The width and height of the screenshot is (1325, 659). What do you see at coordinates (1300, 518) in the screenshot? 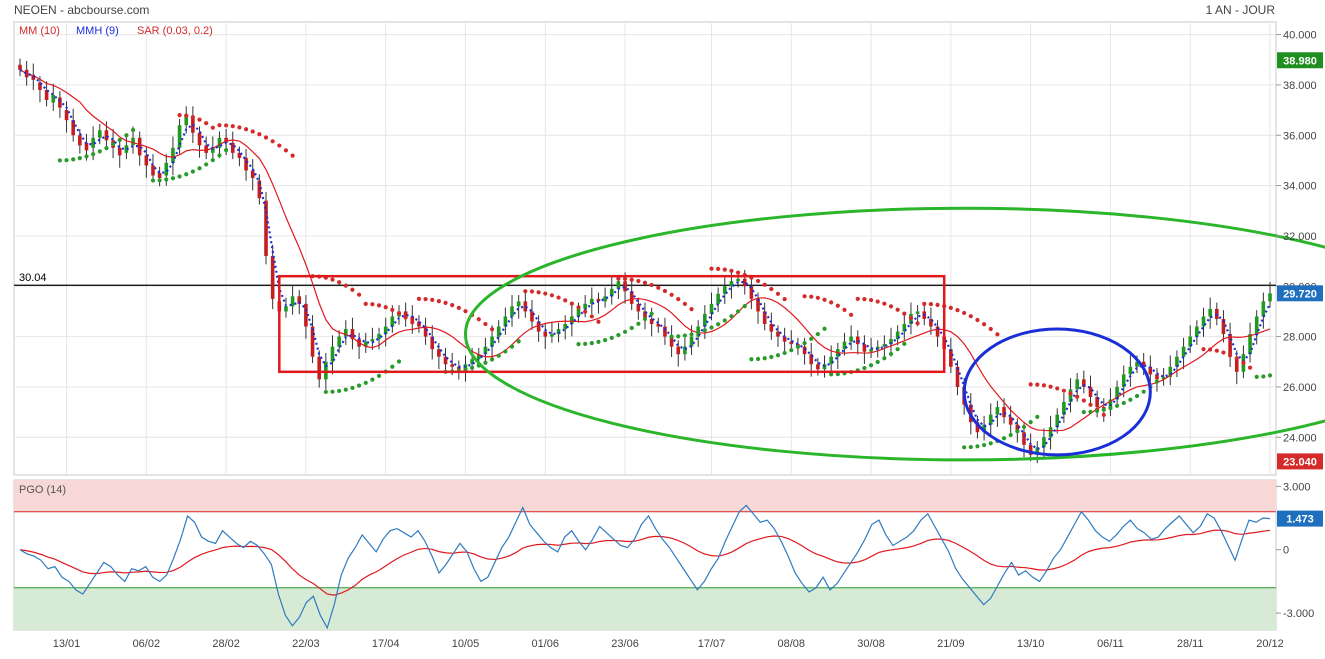
I see `pgo-badge` at bounding box center [1300, 518].